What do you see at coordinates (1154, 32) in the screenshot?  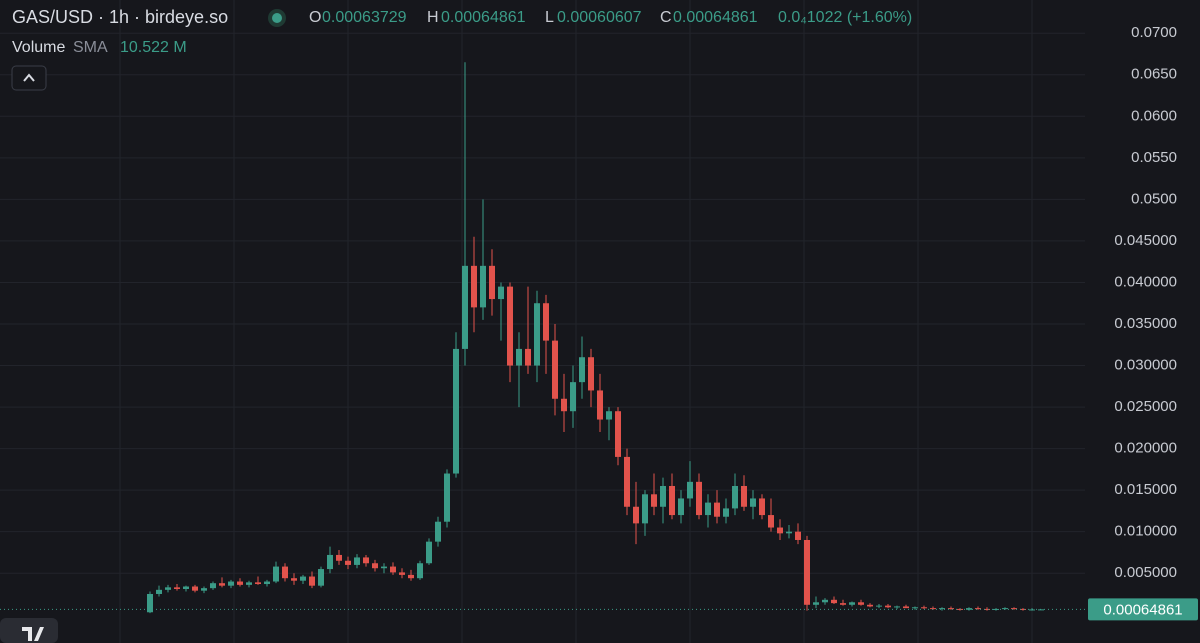 I see `y-tick-label: 0.0700` at bounding box center [1154, 32].